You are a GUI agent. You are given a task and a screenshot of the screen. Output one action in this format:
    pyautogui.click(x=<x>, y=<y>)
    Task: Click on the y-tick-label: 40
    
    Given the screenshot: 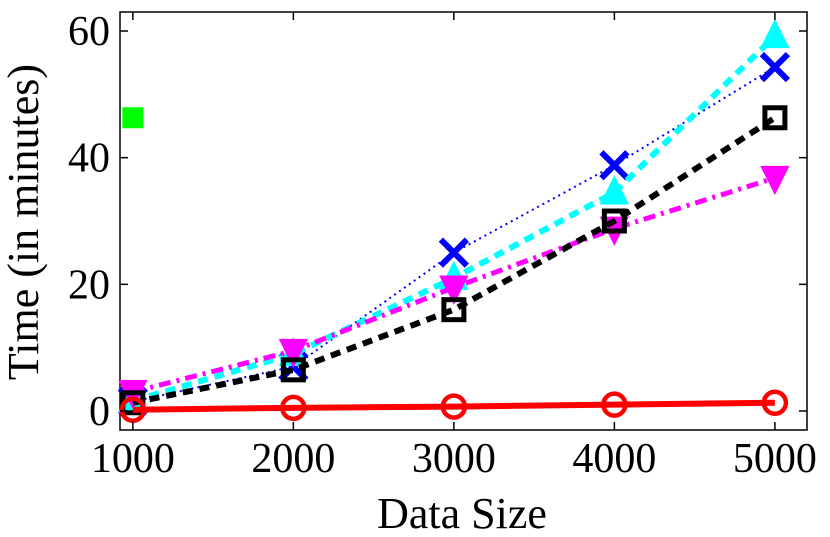 What is the action you would take?
    pyautogui.click(x=89, y=159)
    